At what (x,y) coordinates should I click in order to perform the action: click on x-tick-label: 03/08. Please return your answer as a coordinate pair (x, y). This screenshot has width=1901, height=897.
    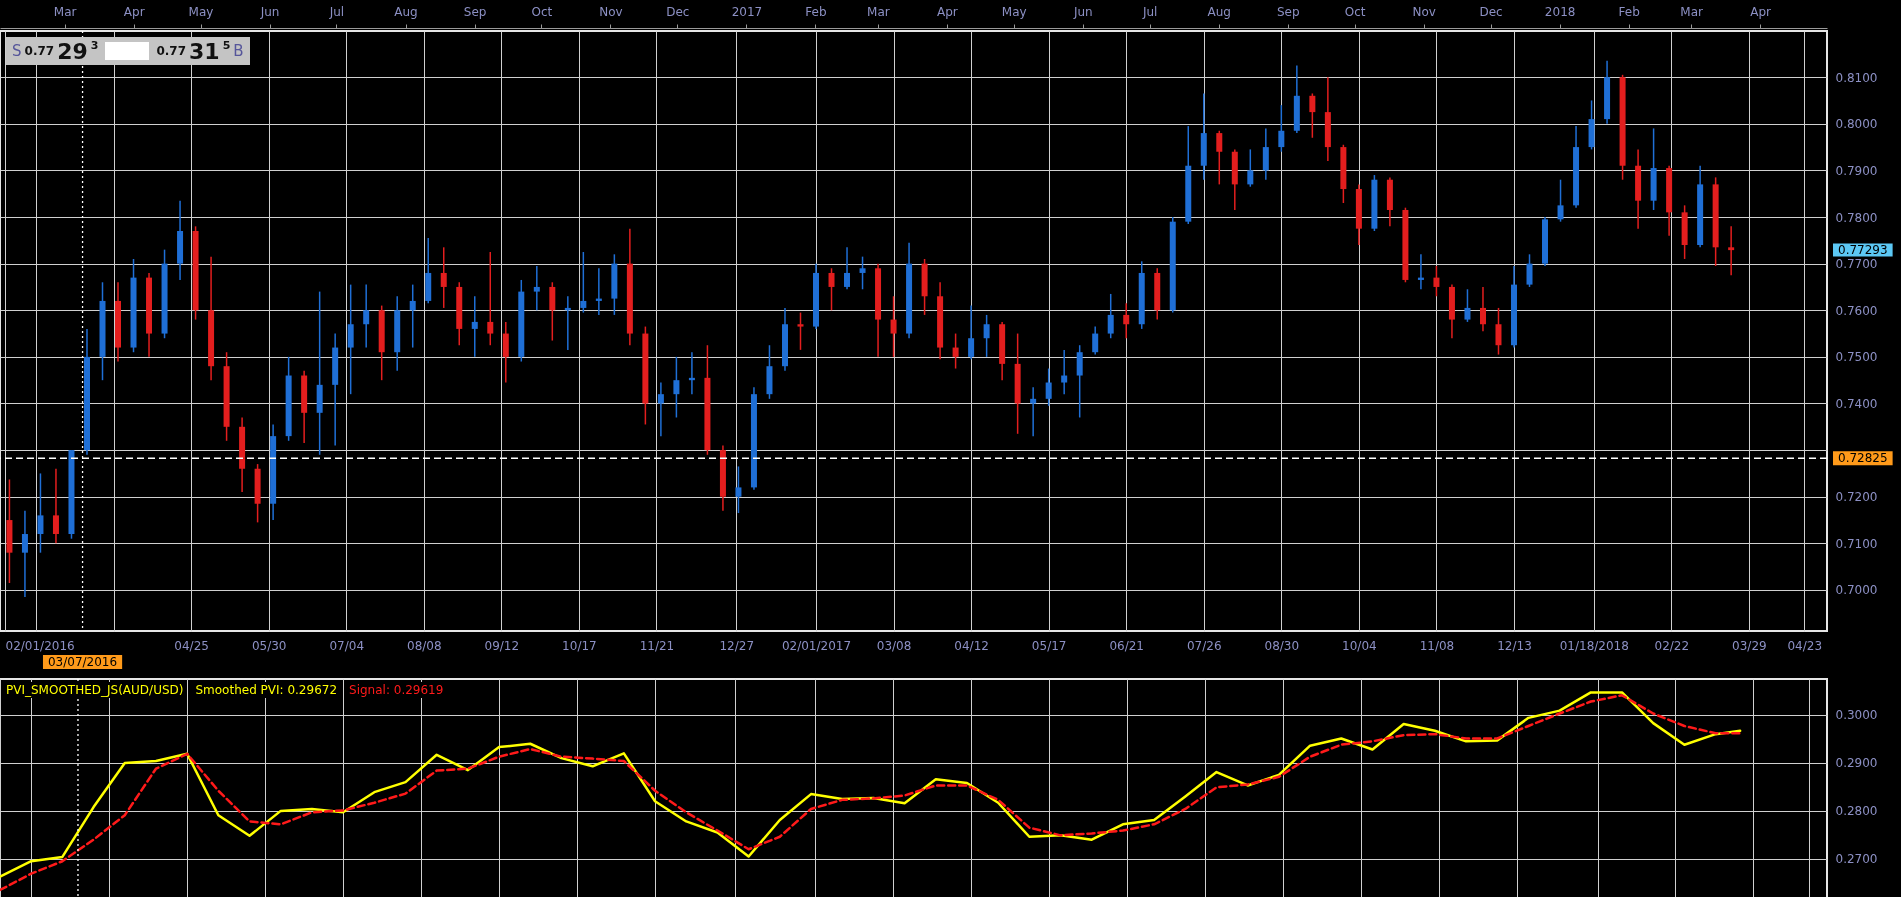
    Looking at the image, I should click on (894, 645).